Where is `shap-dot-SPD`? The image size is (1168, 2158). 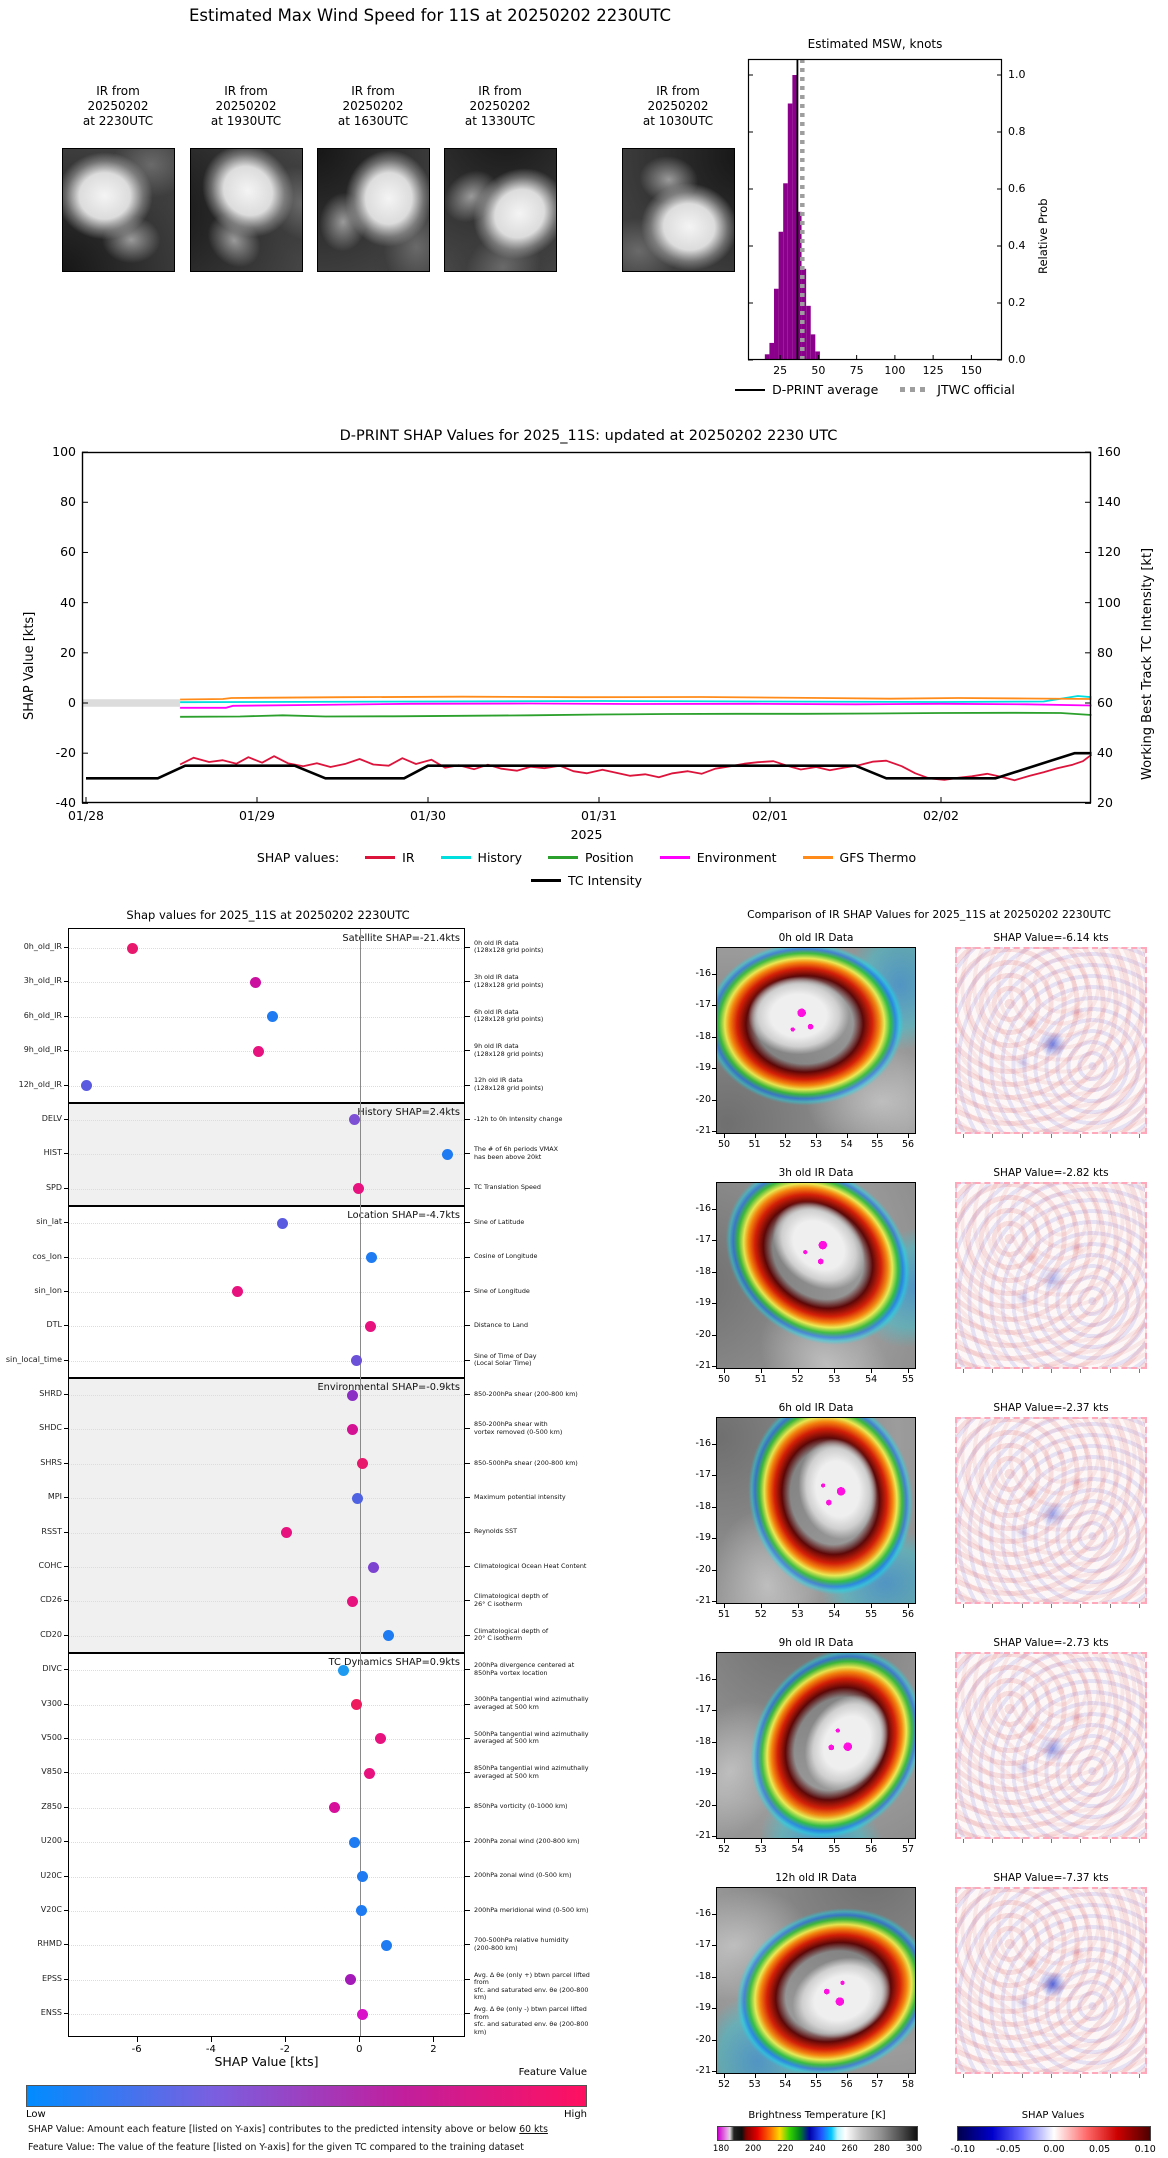
shap-dot-SPD is located at coordinates (358, 1189).